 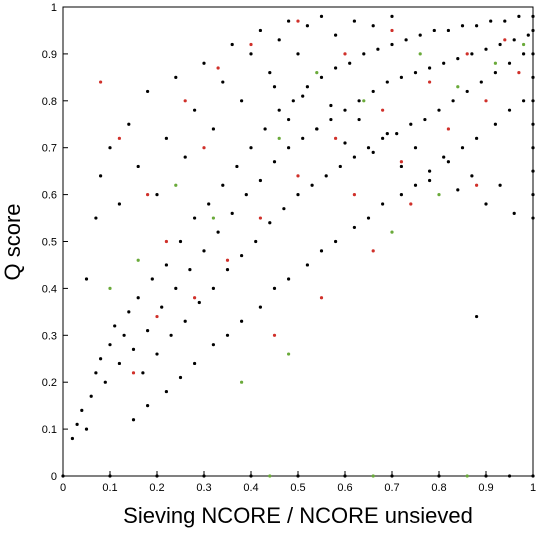 I want to click on x-tick-label: 0.8, so click(x=438, y=488).